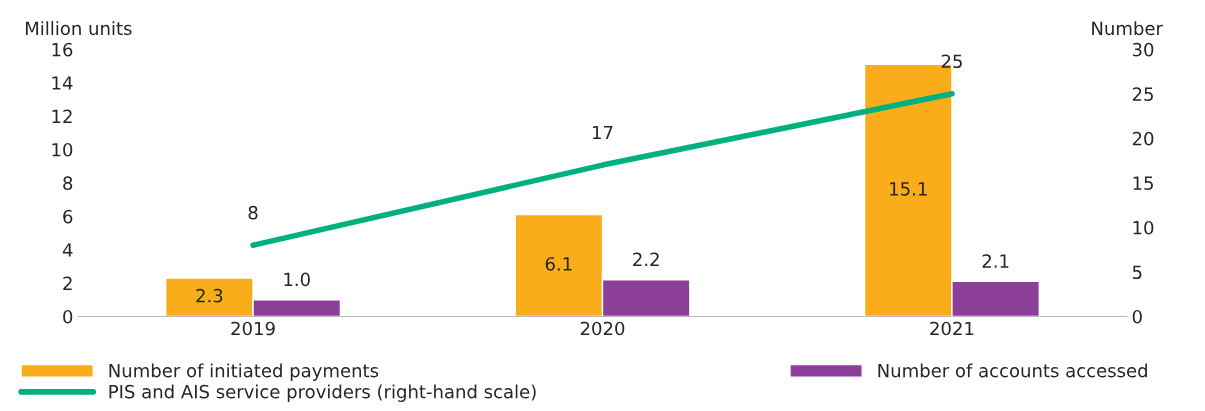  What do you see at coordinates (1137, 316) in the screenshot?
I see `y2-tick-label: 0` at bounding box center [1137, 316].